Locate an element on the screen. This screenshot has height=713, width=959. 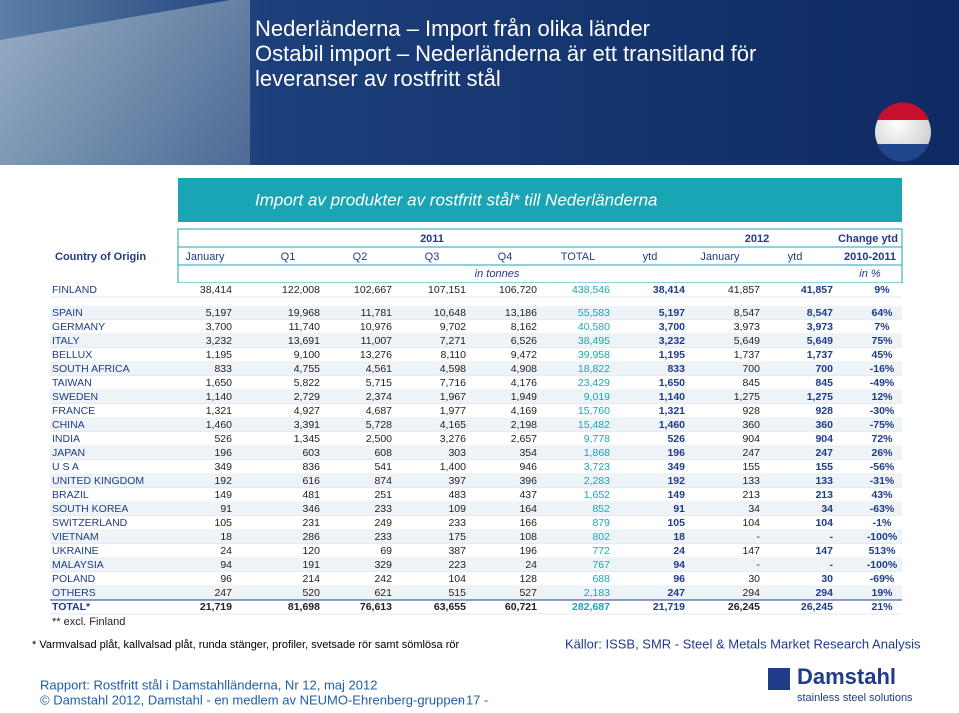
cell: 3,232 is located at coordinates (219, 341).